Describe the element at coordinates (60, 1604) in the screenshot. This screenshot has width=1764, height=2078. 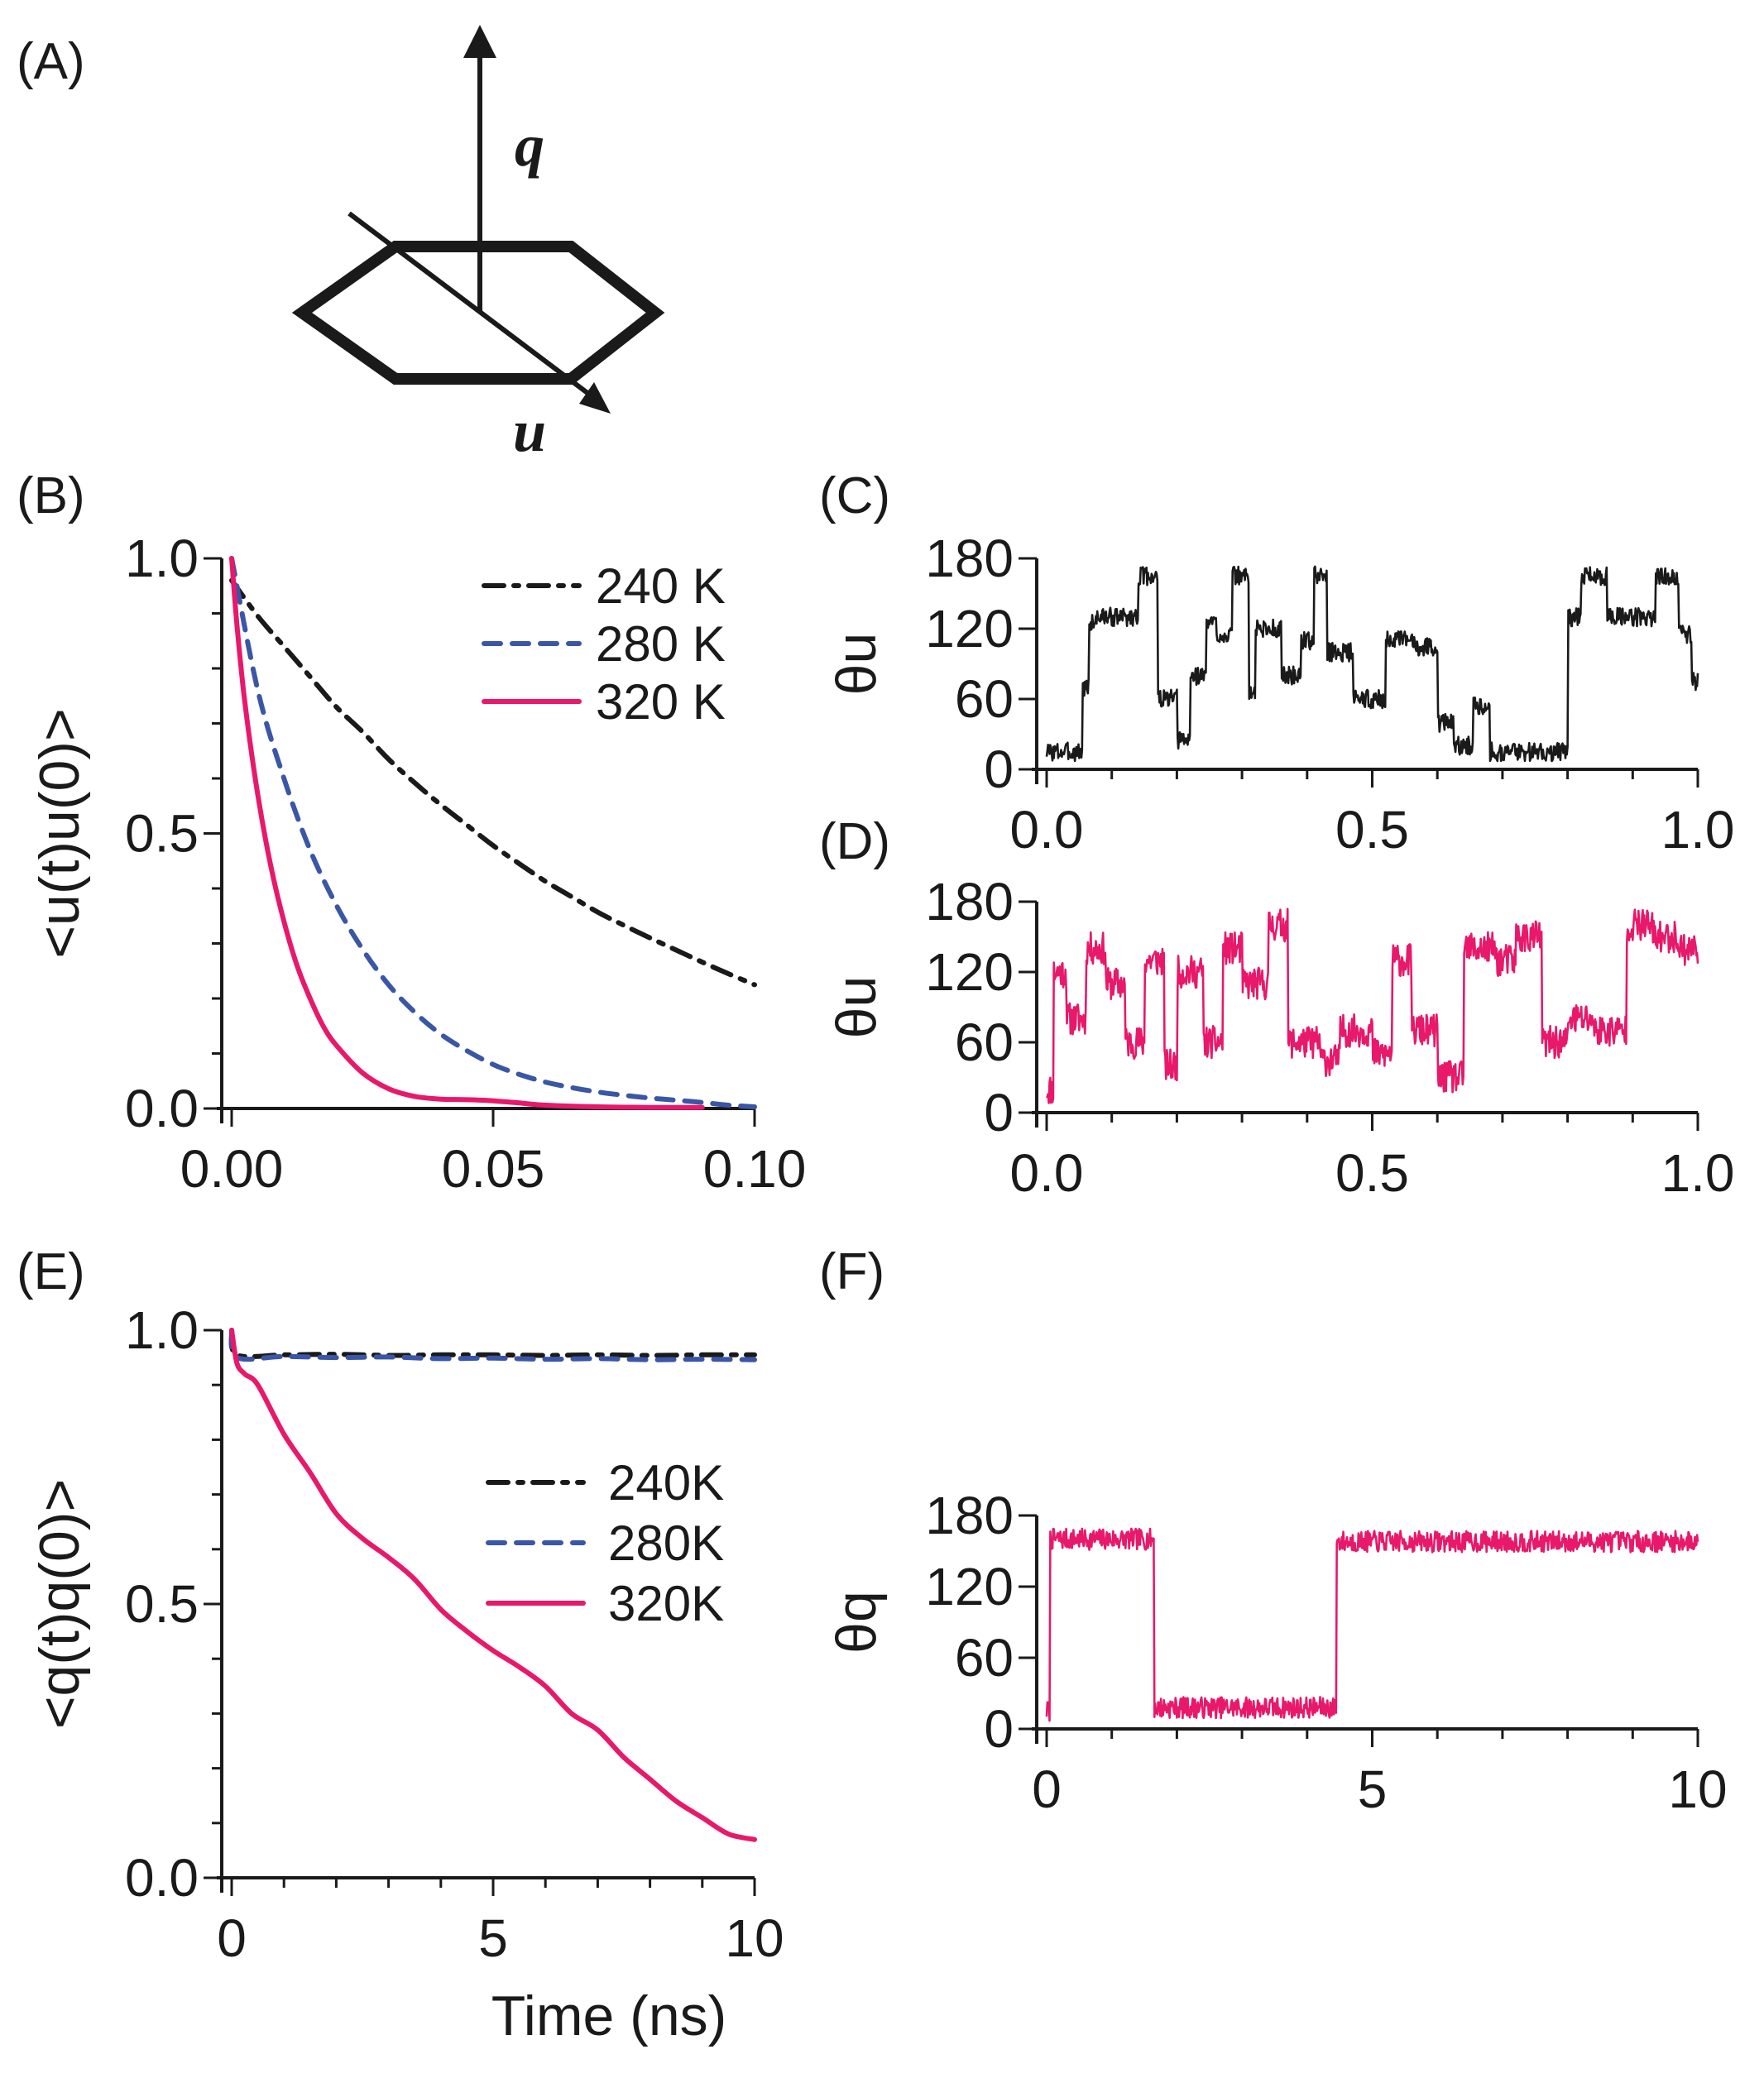
I see `y-axis-title: <q(t)q(0)>` at that location.